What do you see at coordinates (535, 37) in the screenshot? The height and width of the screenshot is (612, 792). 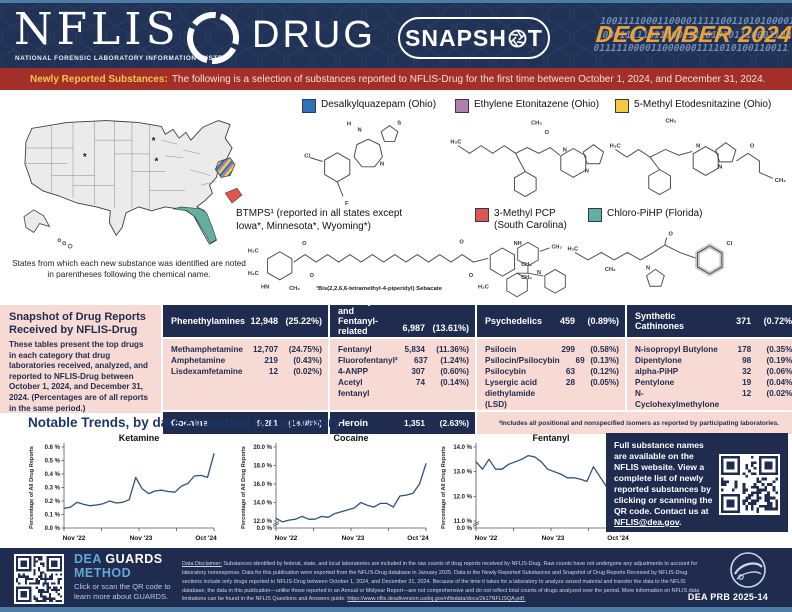 I see `badge-text-post: T` at bounding box center [535, 37].